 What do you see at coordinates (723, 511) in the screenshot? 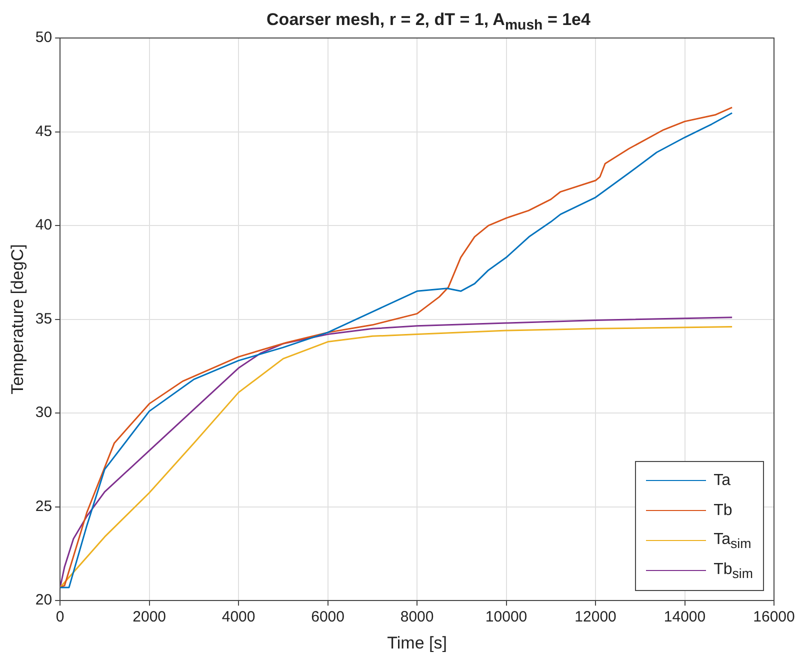
I see `legend-label: Tb` at bounding box center [723, 511].